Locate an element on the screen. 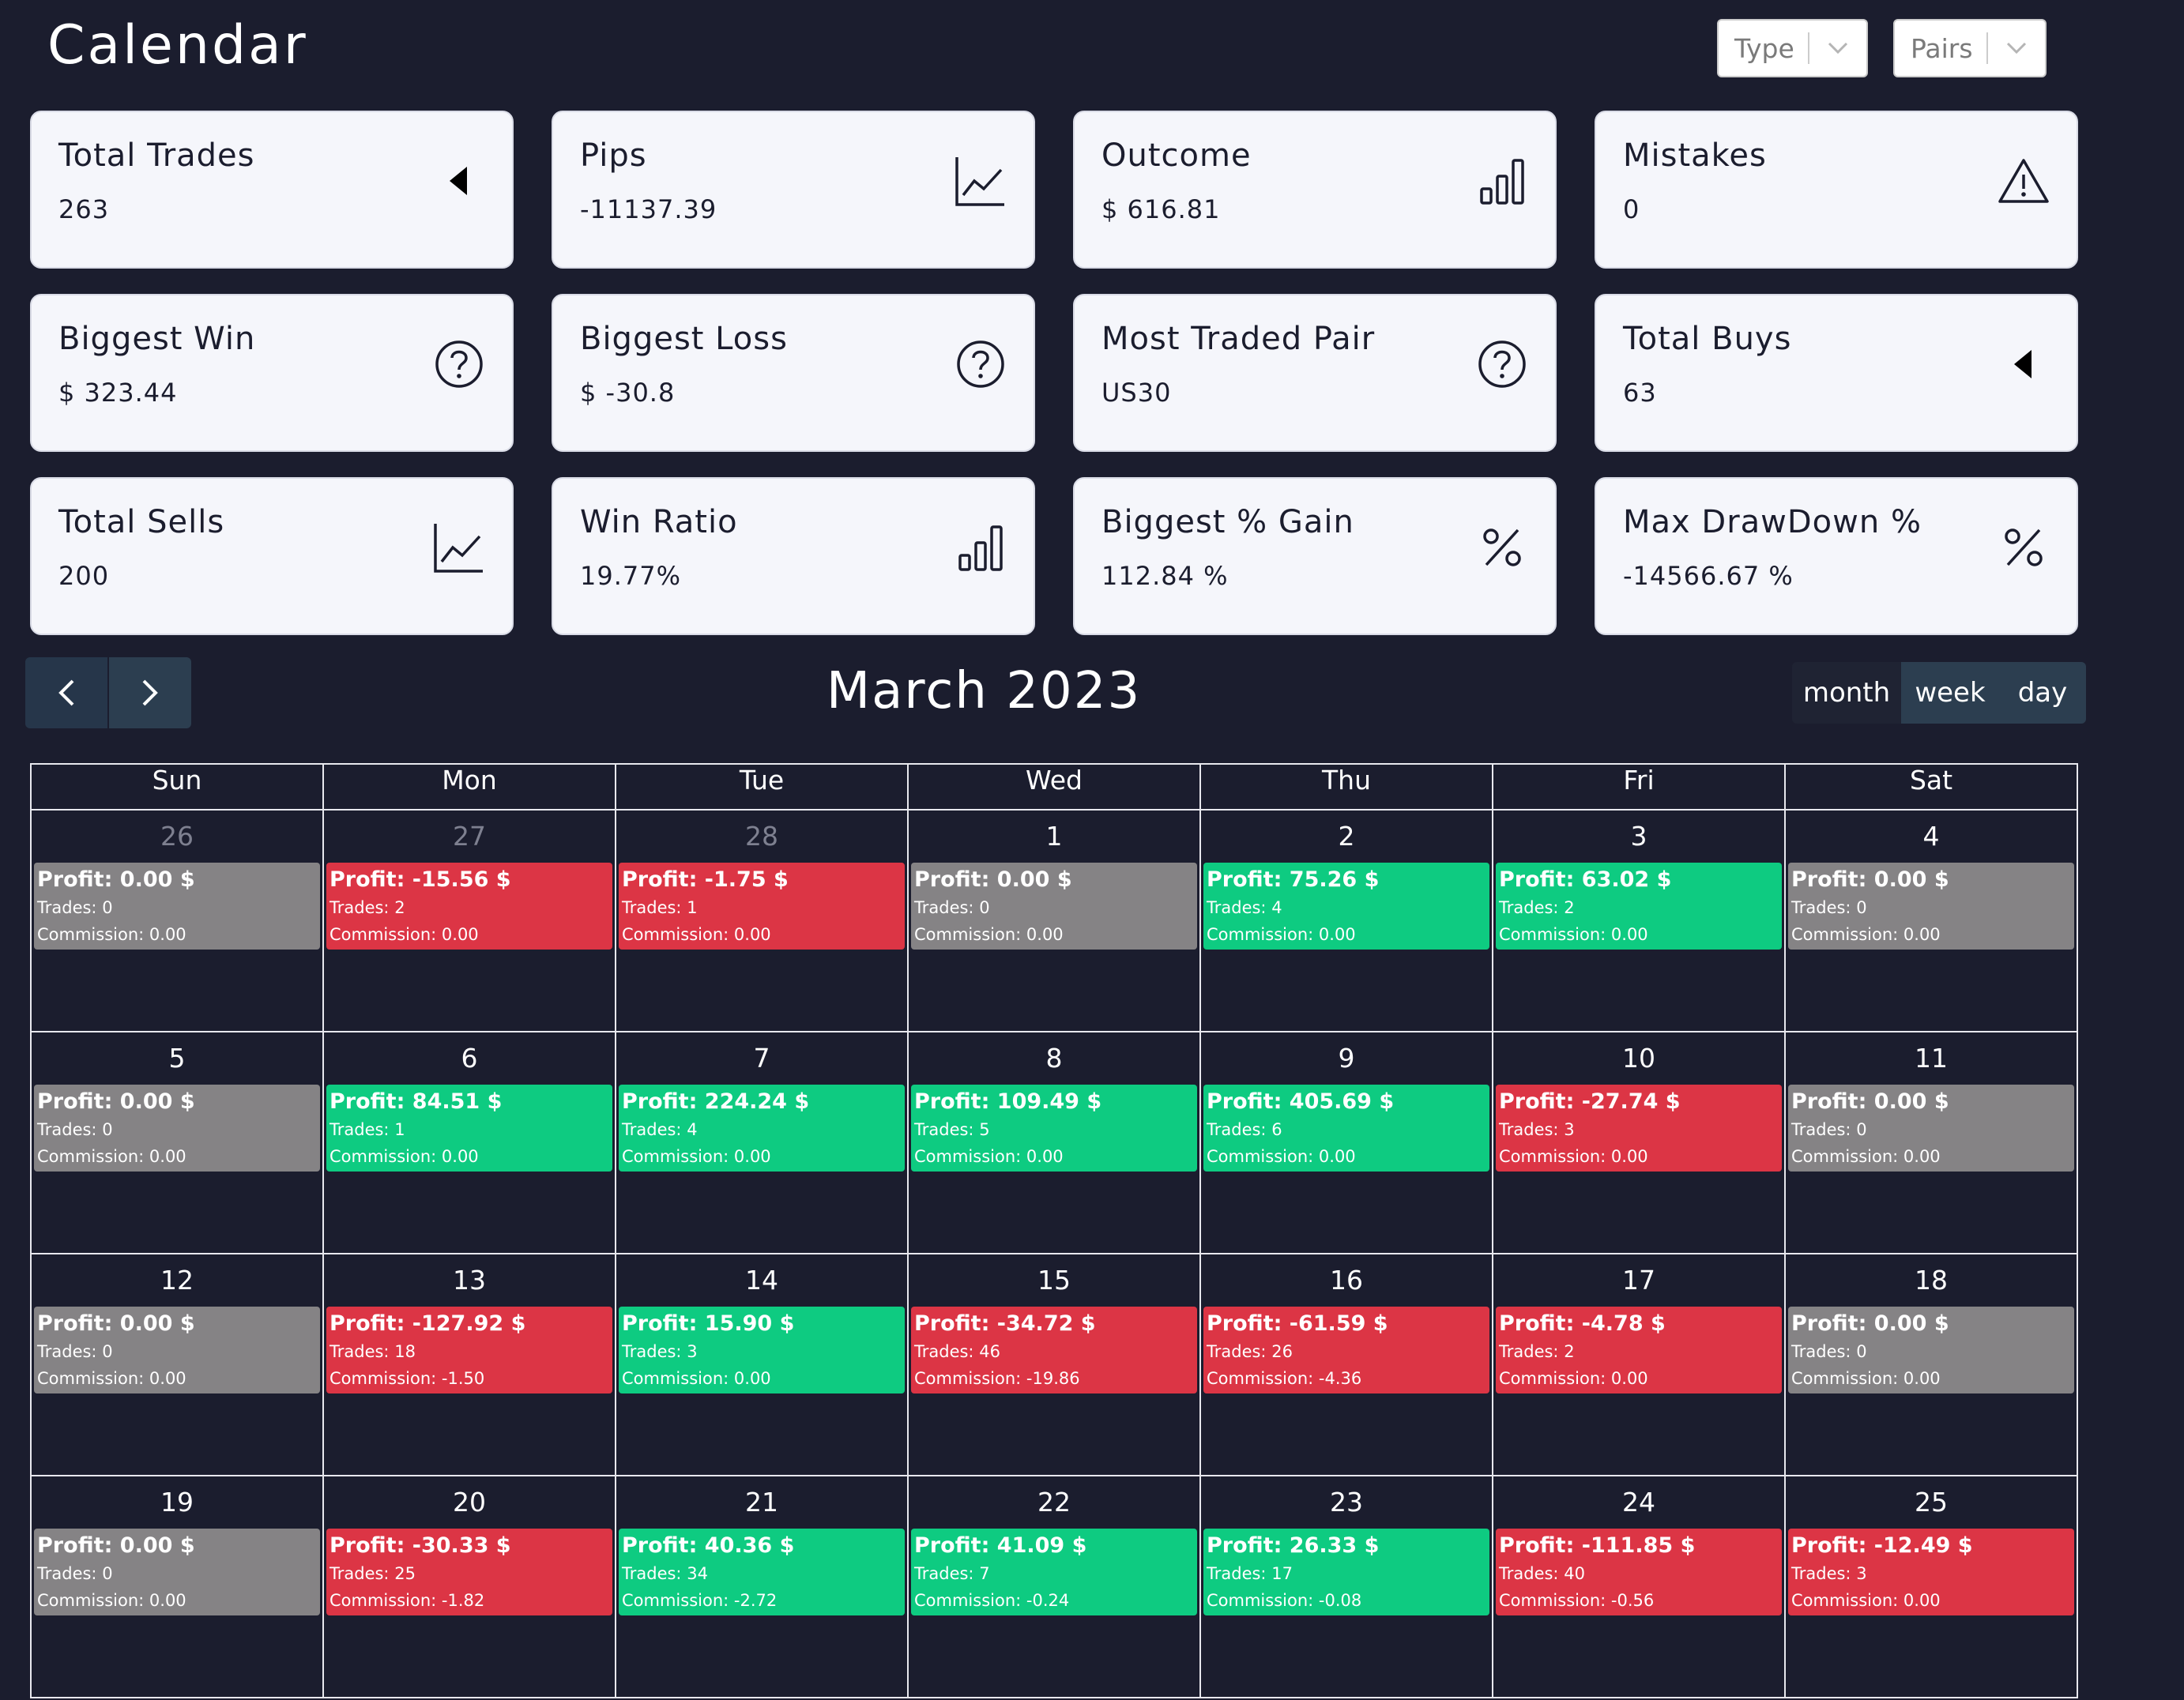 The width and height of the screenshot is (2184, 1700). day-number: 22 is located at coordinates (1054, 1502).